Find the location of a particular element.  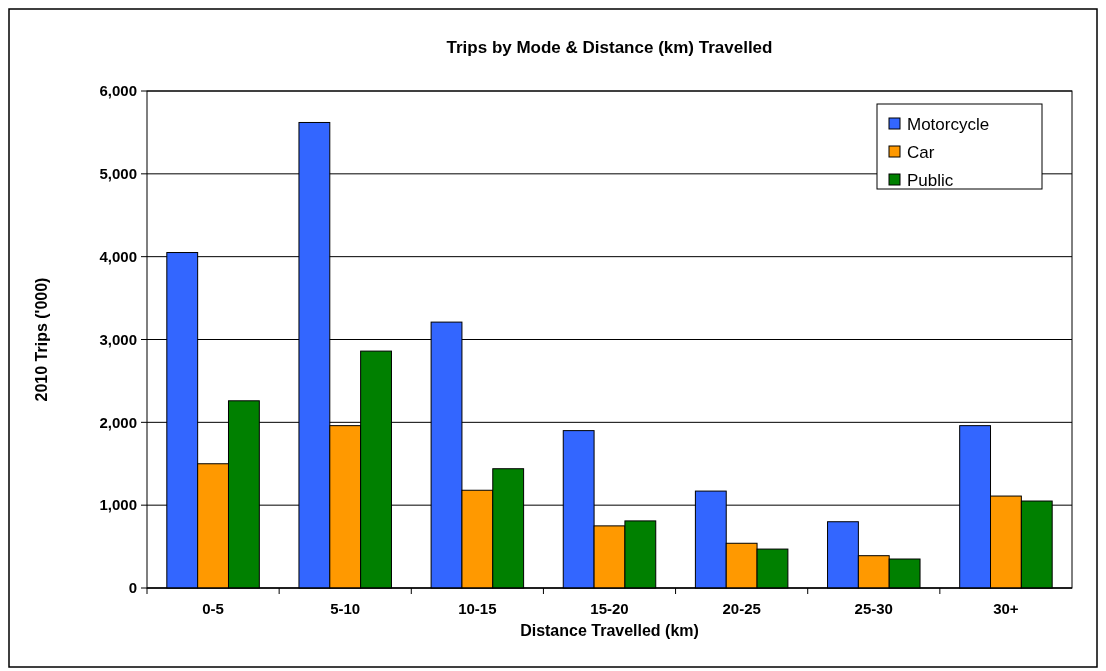

y-tick-label: 0 is located at coordinates (132, 588).